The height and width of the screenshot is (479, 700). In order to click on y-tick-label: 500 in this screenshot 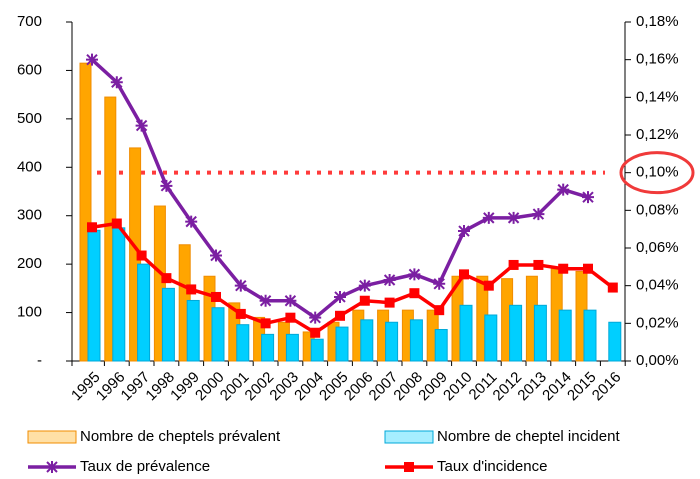, I will do `click(29, 118)`.